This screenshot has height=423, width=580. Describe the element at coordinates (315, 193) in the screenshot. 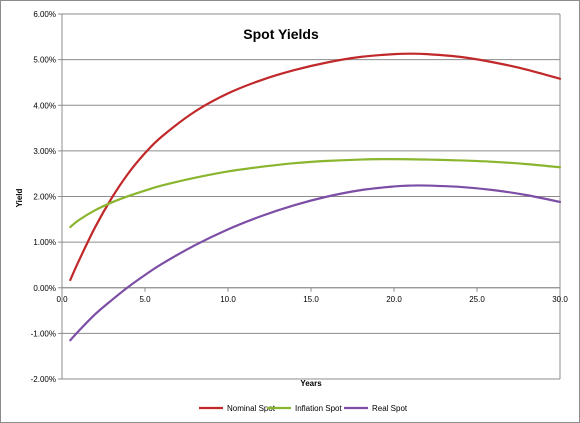

I see `series-line-inflation-spot` at that location.